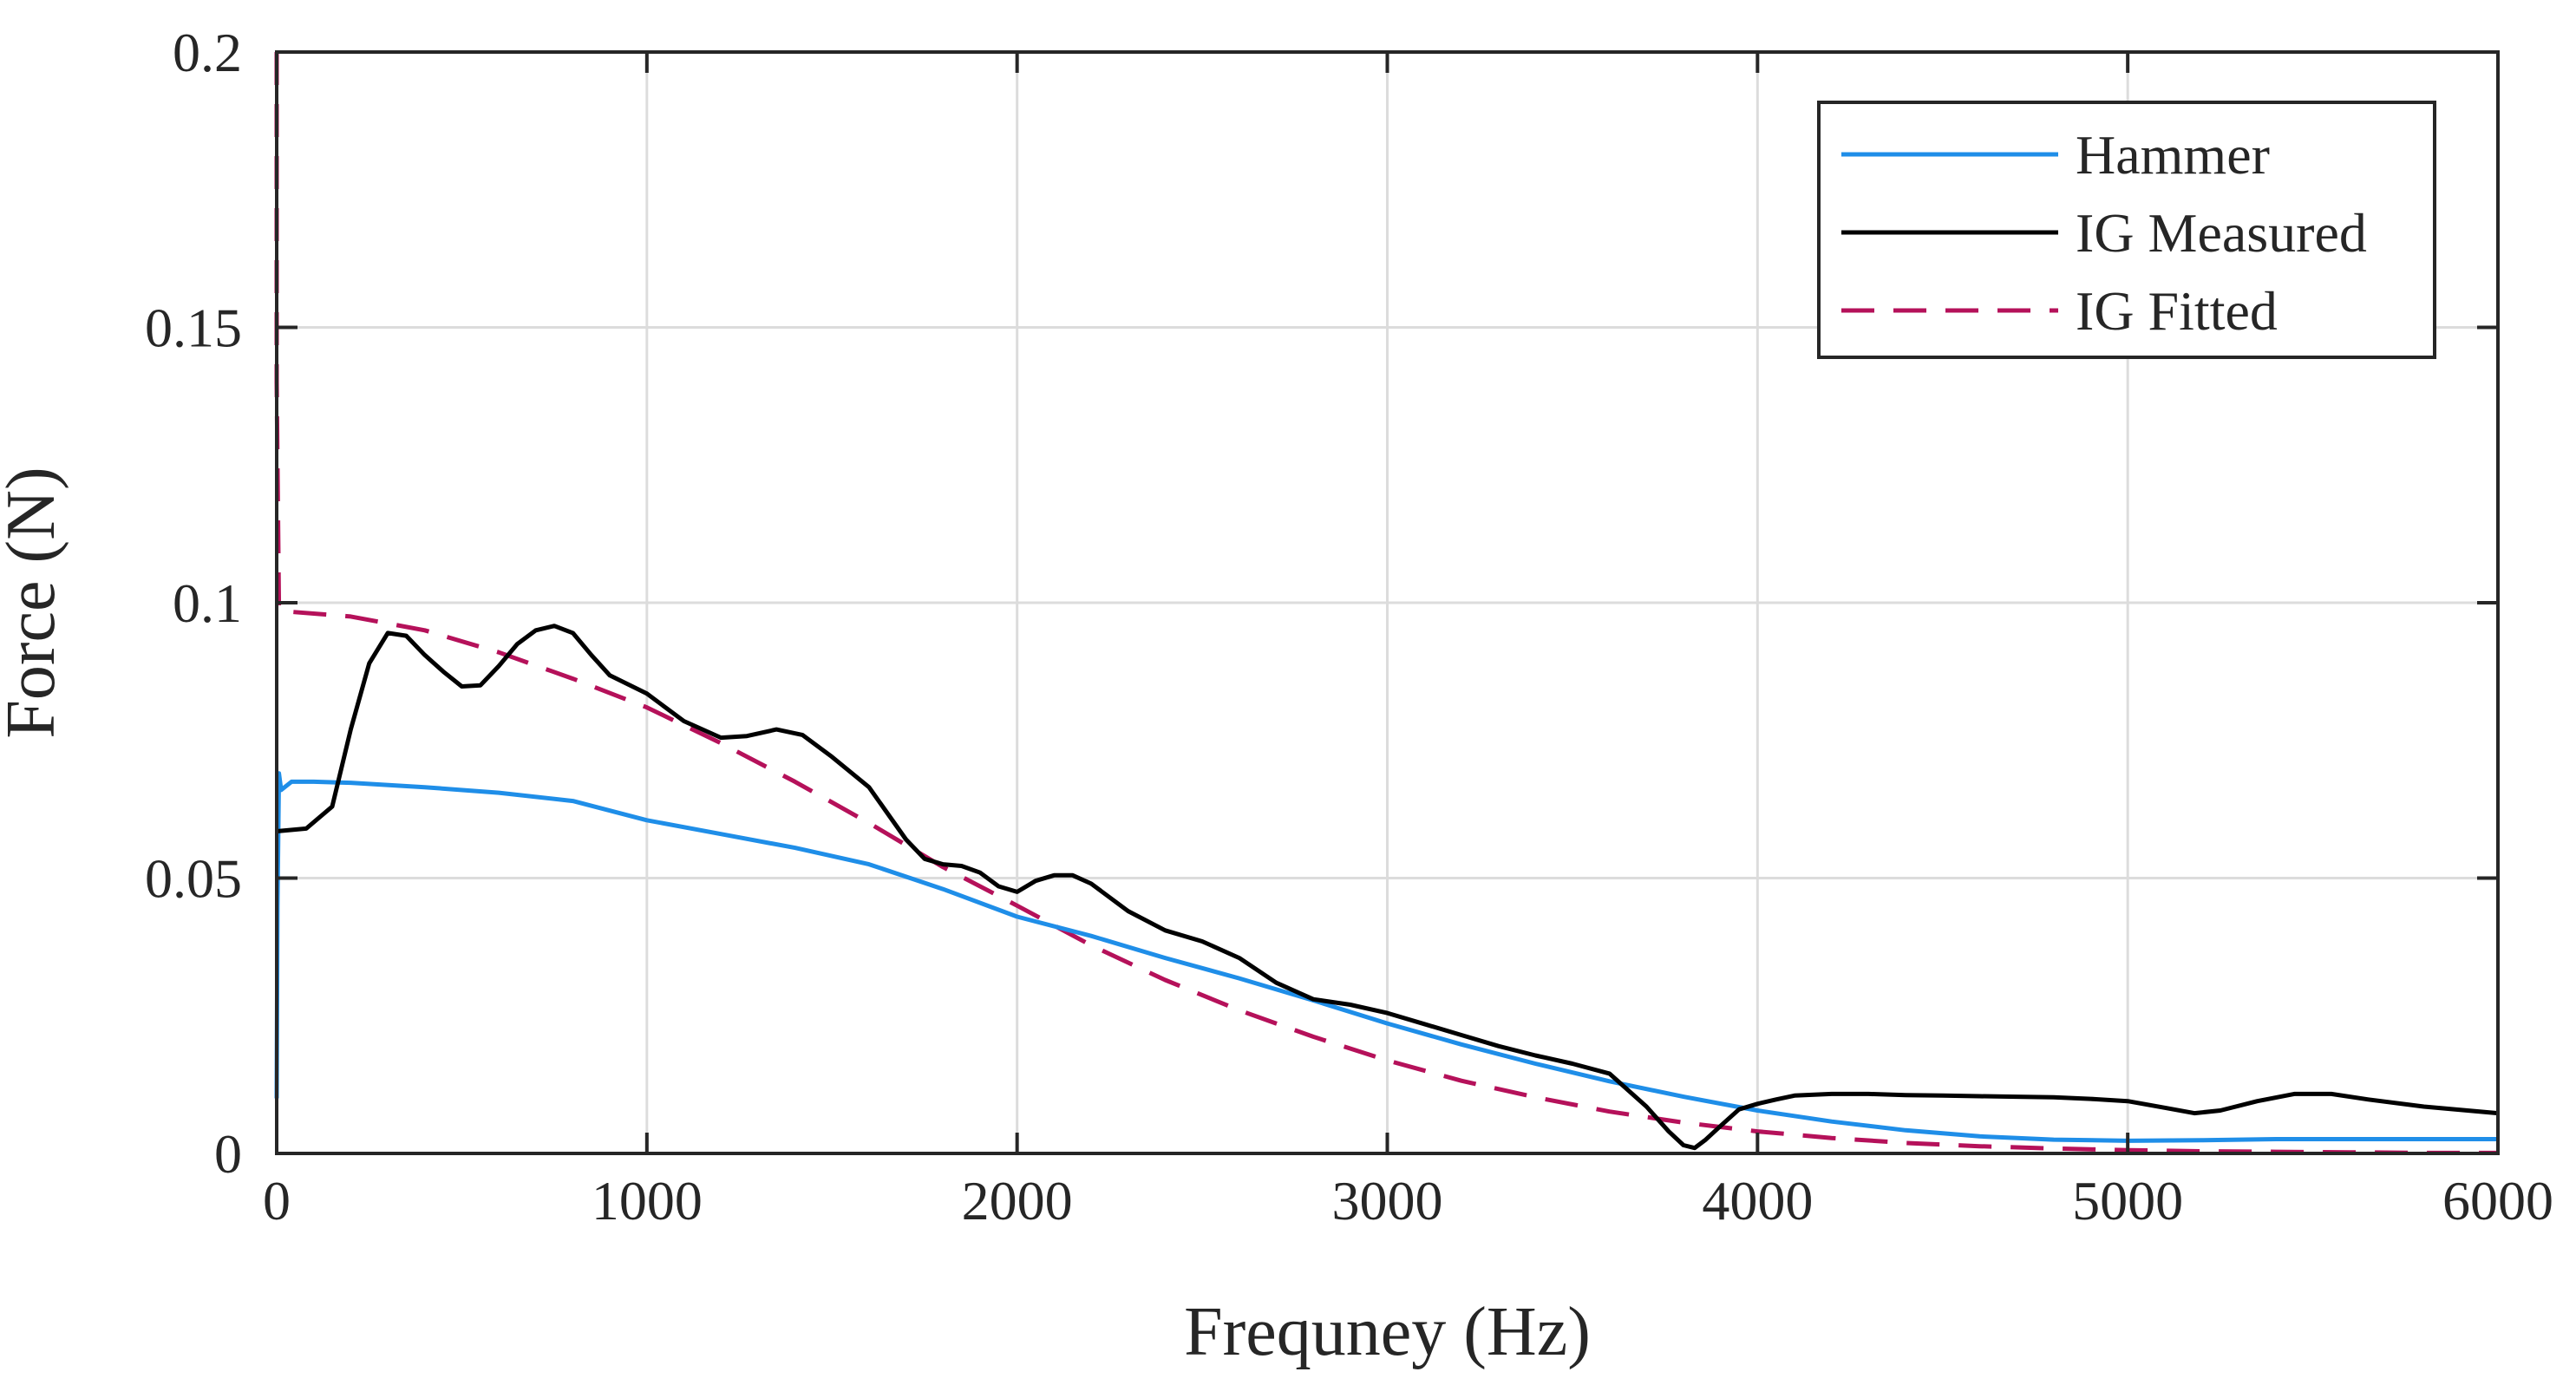 The height and width of the screenshot is (1398, 2576). Describe the element at coordinates (1017, 1200) in the screenshot. I see `x-tick-label: 2000` at that location.